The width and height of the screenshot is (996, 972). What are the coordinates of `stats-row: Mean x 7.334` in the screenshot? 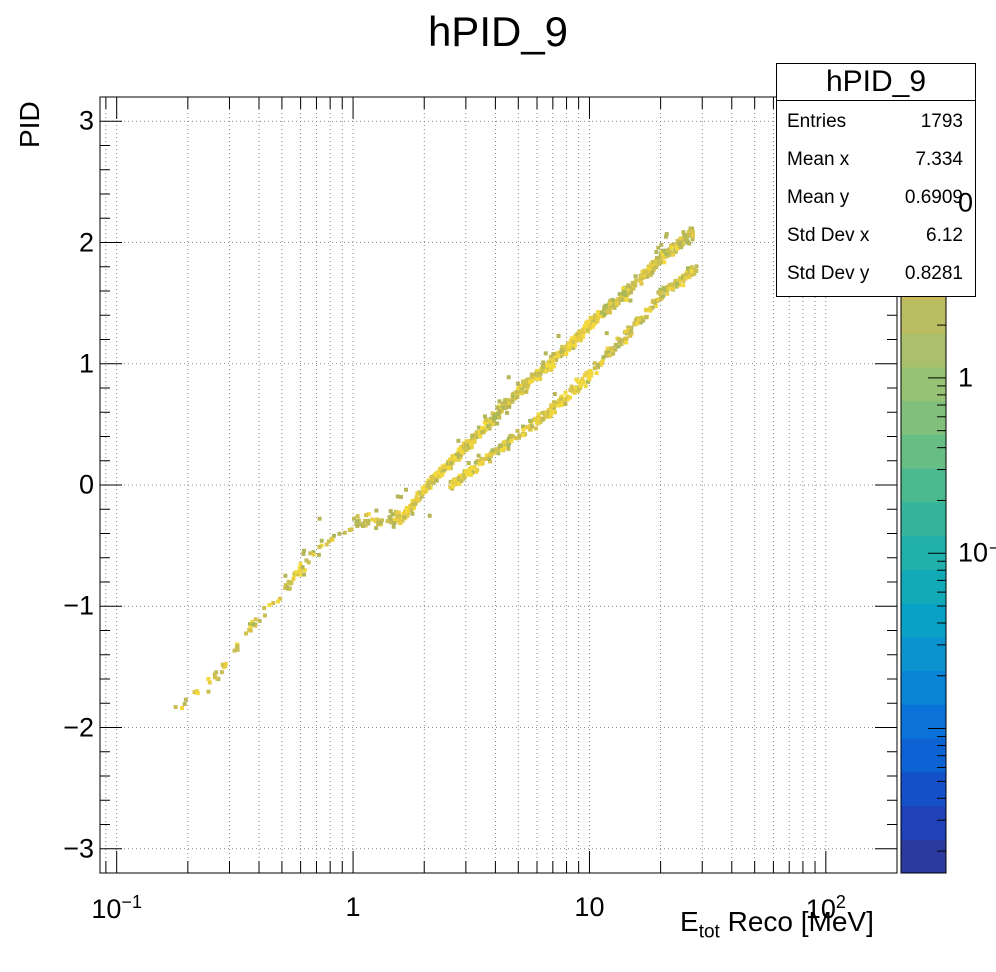 It's located at (876, 158).